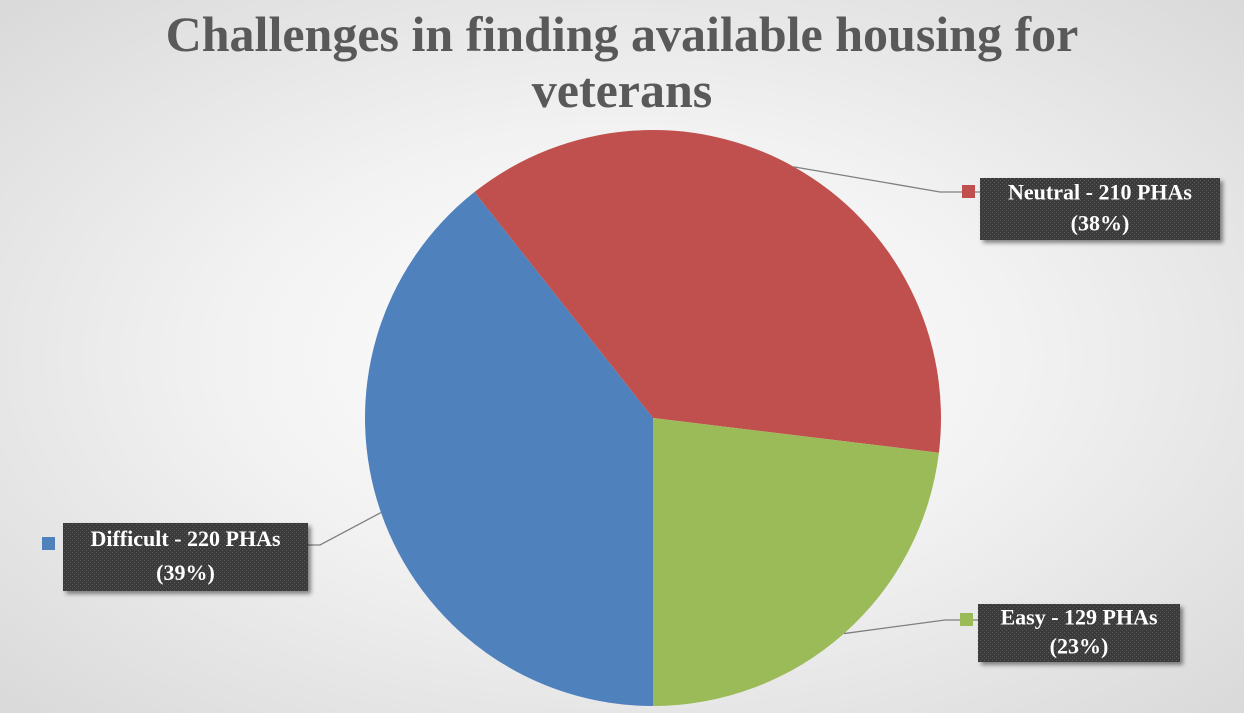  Describe the element at coordinates (1079, 646) in the screenshot. I see `data-label: (23%)` at that location.